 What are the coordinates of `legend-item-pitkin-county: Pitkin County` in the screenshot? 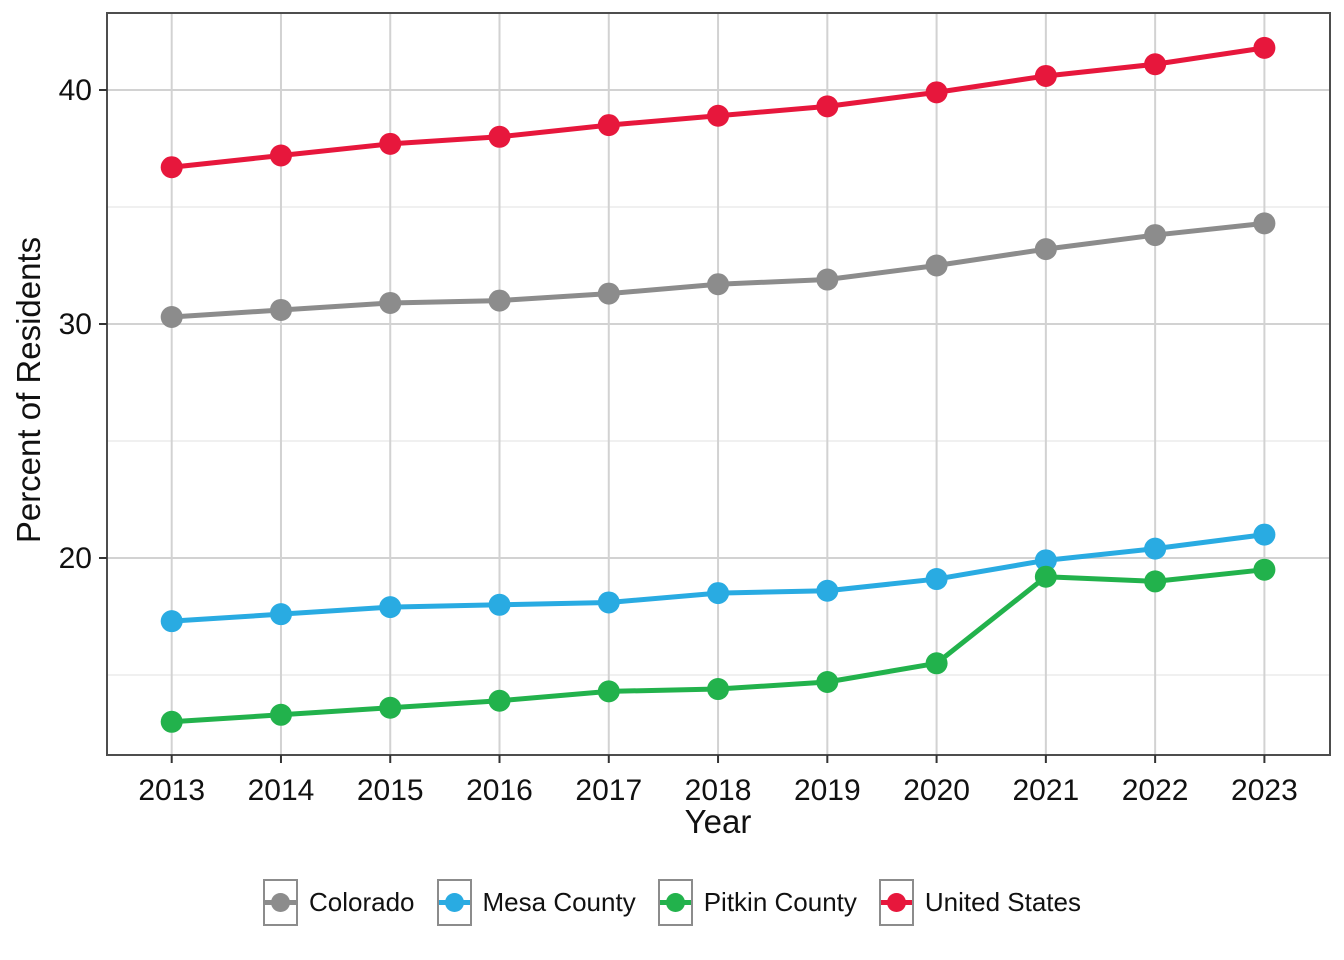 It's located at (757, 902).